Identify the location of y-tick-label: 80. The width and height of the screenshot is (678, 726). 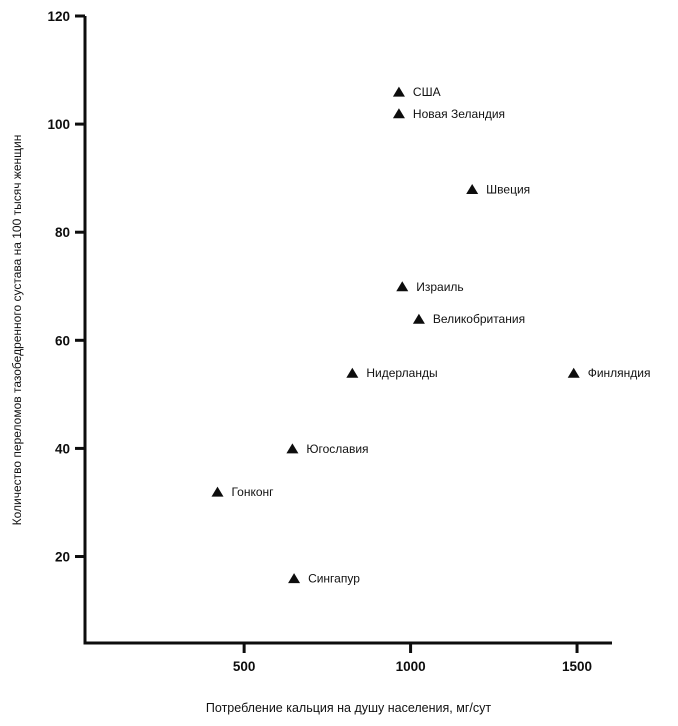
(62, 232).